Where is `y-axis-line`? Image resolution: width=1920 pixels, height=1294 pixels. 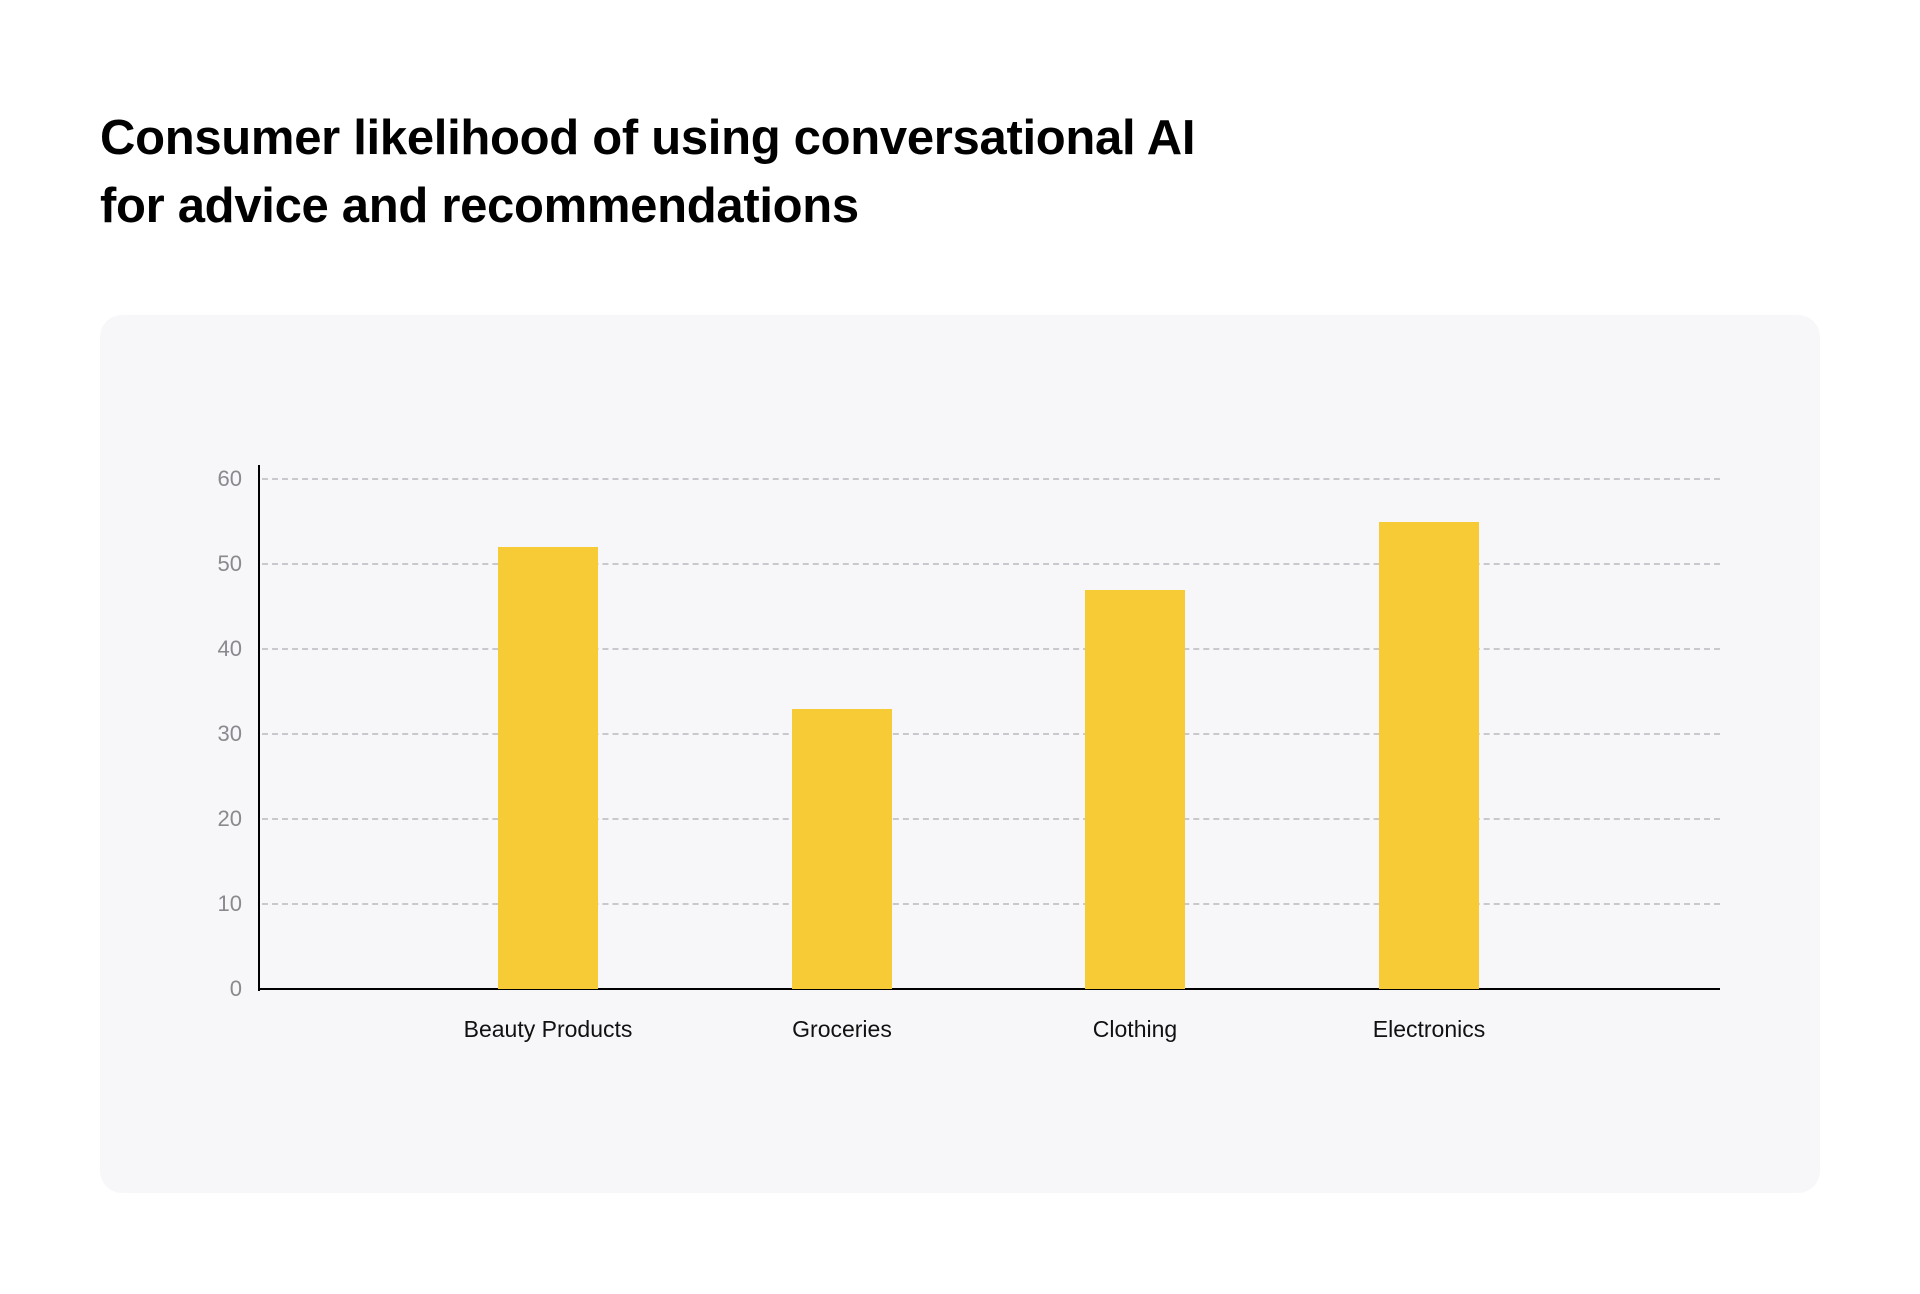
y-axis-line is located at coordinates (259, 728).